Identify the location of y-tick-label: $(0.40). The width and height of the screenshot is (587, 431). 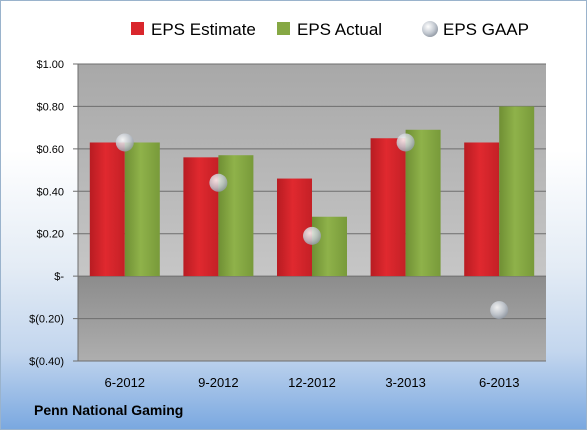
(46, 362).